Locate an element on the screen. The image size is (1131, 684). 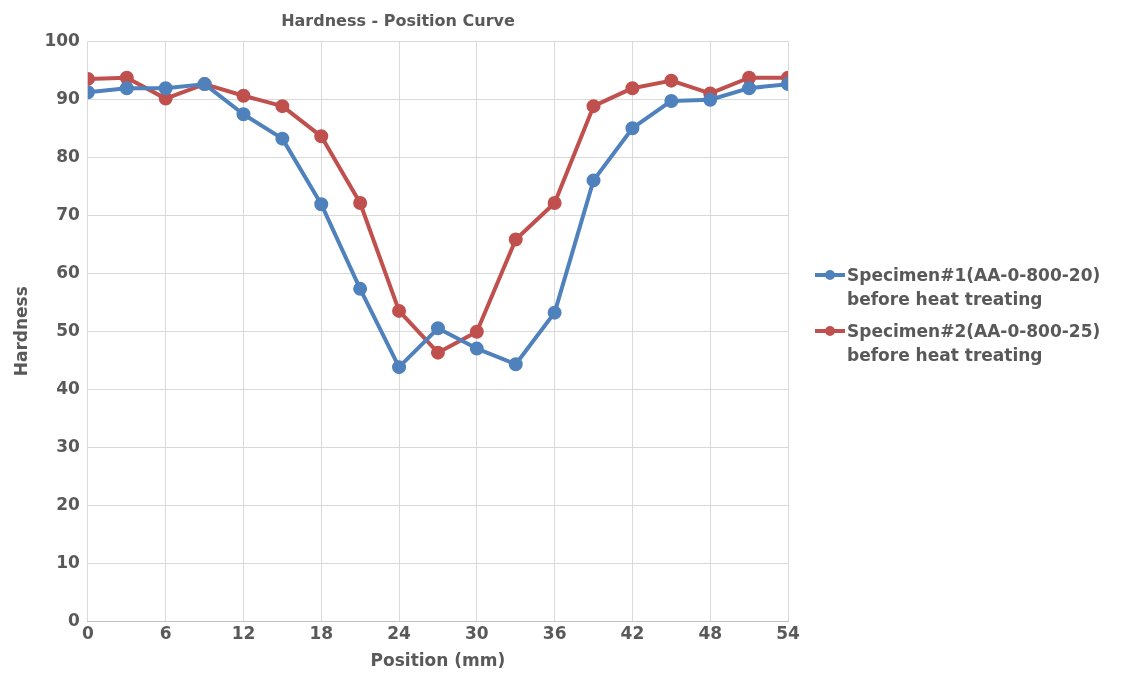
legend-label: Specimen#2(AA-0-800-25) before heat treating is located at coordinates (974, 343).